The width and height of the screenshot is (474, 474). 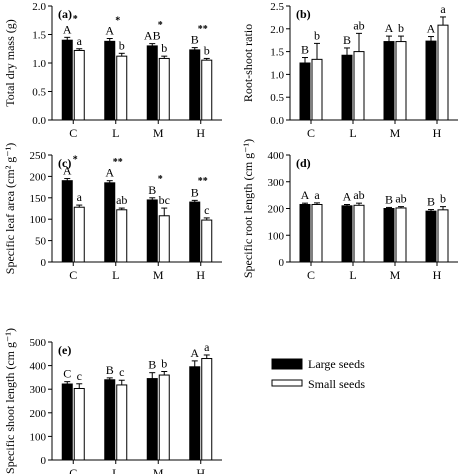 I want to click on panel-a-y-tick-label: 0.0, so click(x=39, y=121).